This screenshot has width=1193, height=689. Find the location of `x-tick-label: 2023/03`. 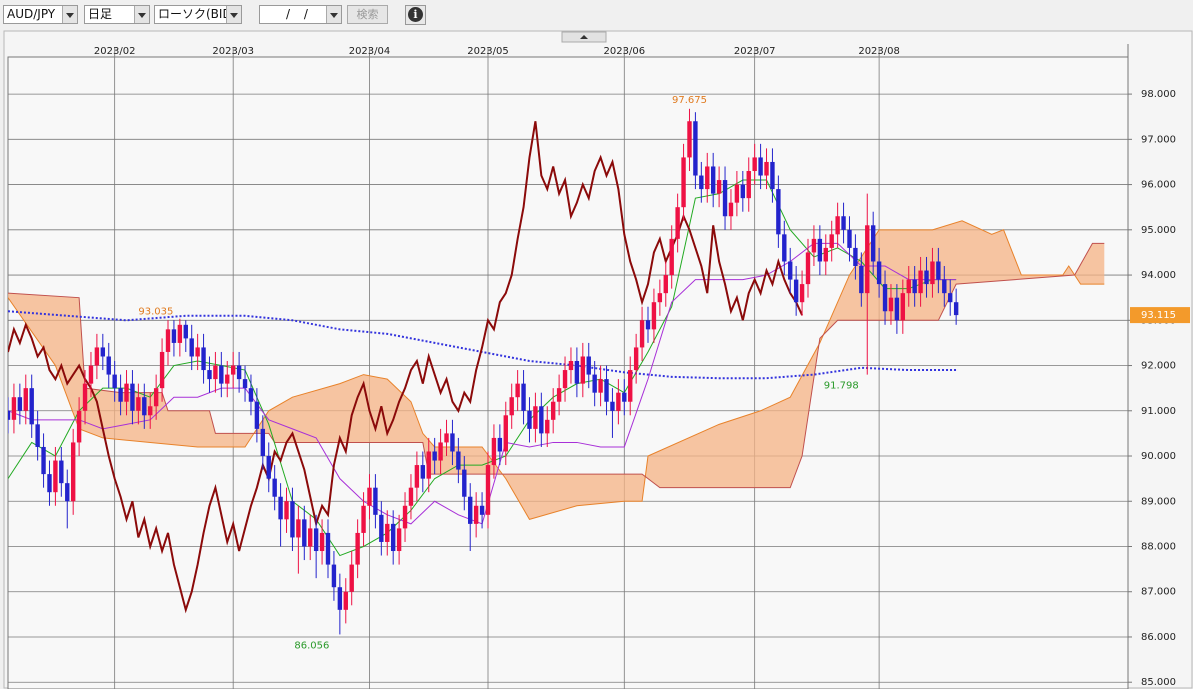

x-tick-label: 2023/03 is located at coordinates (233, 51).